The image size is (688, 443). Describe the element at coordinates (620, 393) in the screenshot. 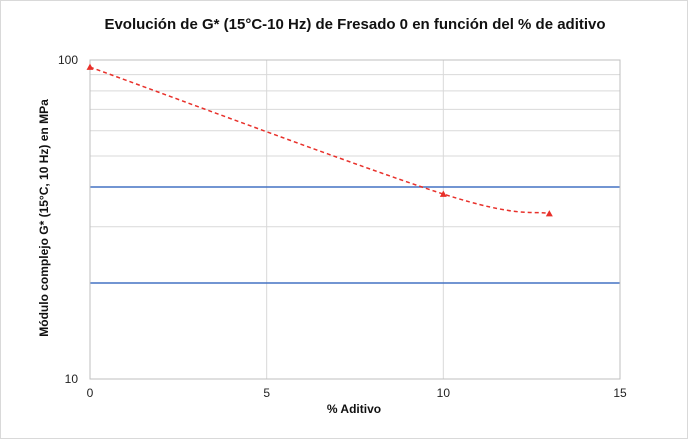

I see `x-tick-label-15: 15` at that location.